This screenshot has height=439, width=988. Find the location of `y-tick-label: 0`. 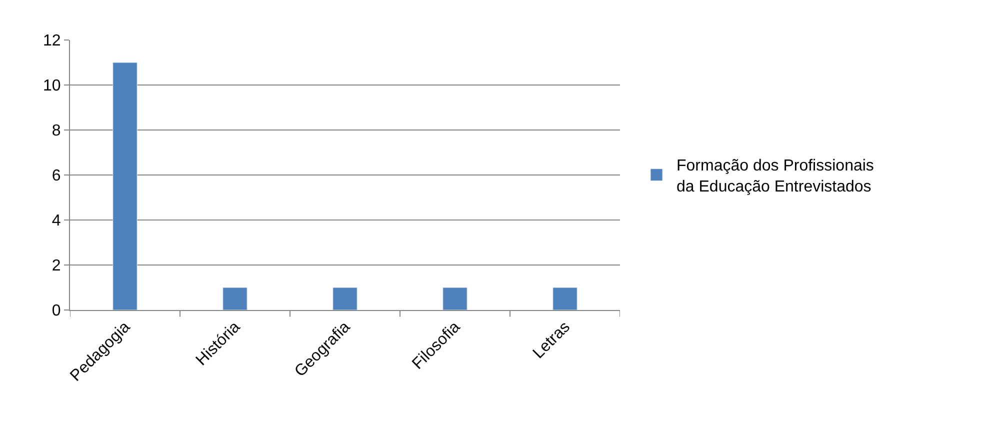

y-tick-label: 0 is located at coordinates (56, 311).